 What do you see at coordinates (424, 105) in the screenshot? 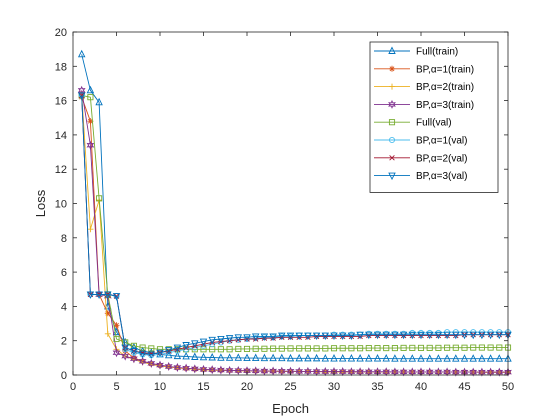
I see `legend-item: BP,α=3(train)` at bounding box center [424, 105].